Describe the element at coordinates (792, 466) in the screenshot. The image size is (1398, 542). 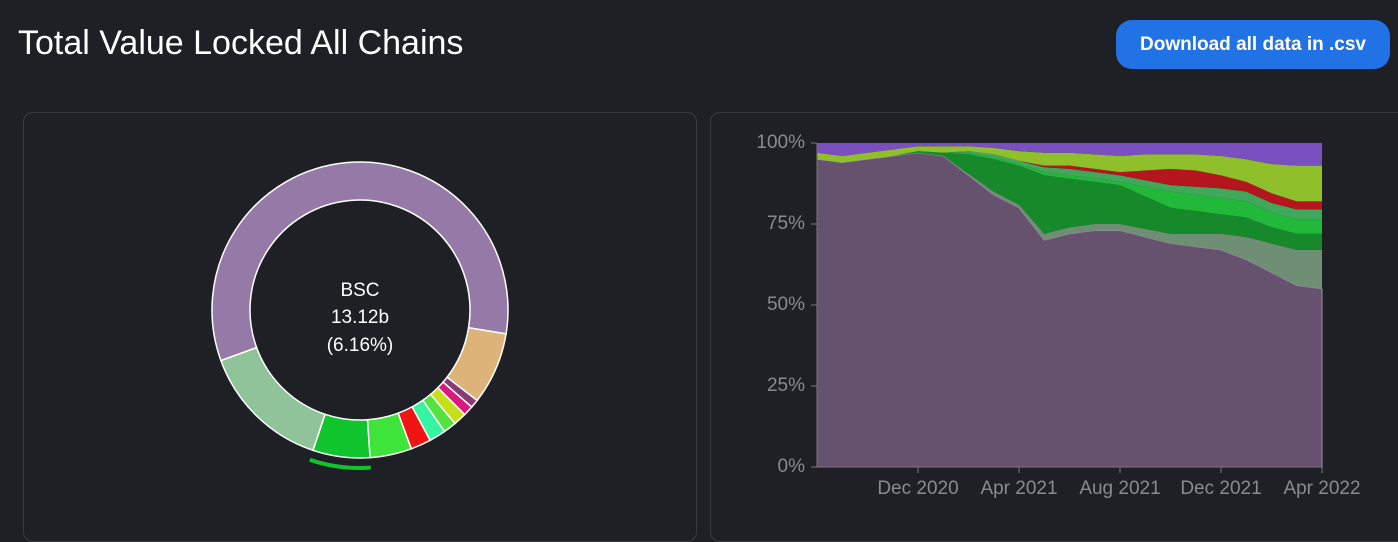
I see `y-tick-label: 0%` at that location.